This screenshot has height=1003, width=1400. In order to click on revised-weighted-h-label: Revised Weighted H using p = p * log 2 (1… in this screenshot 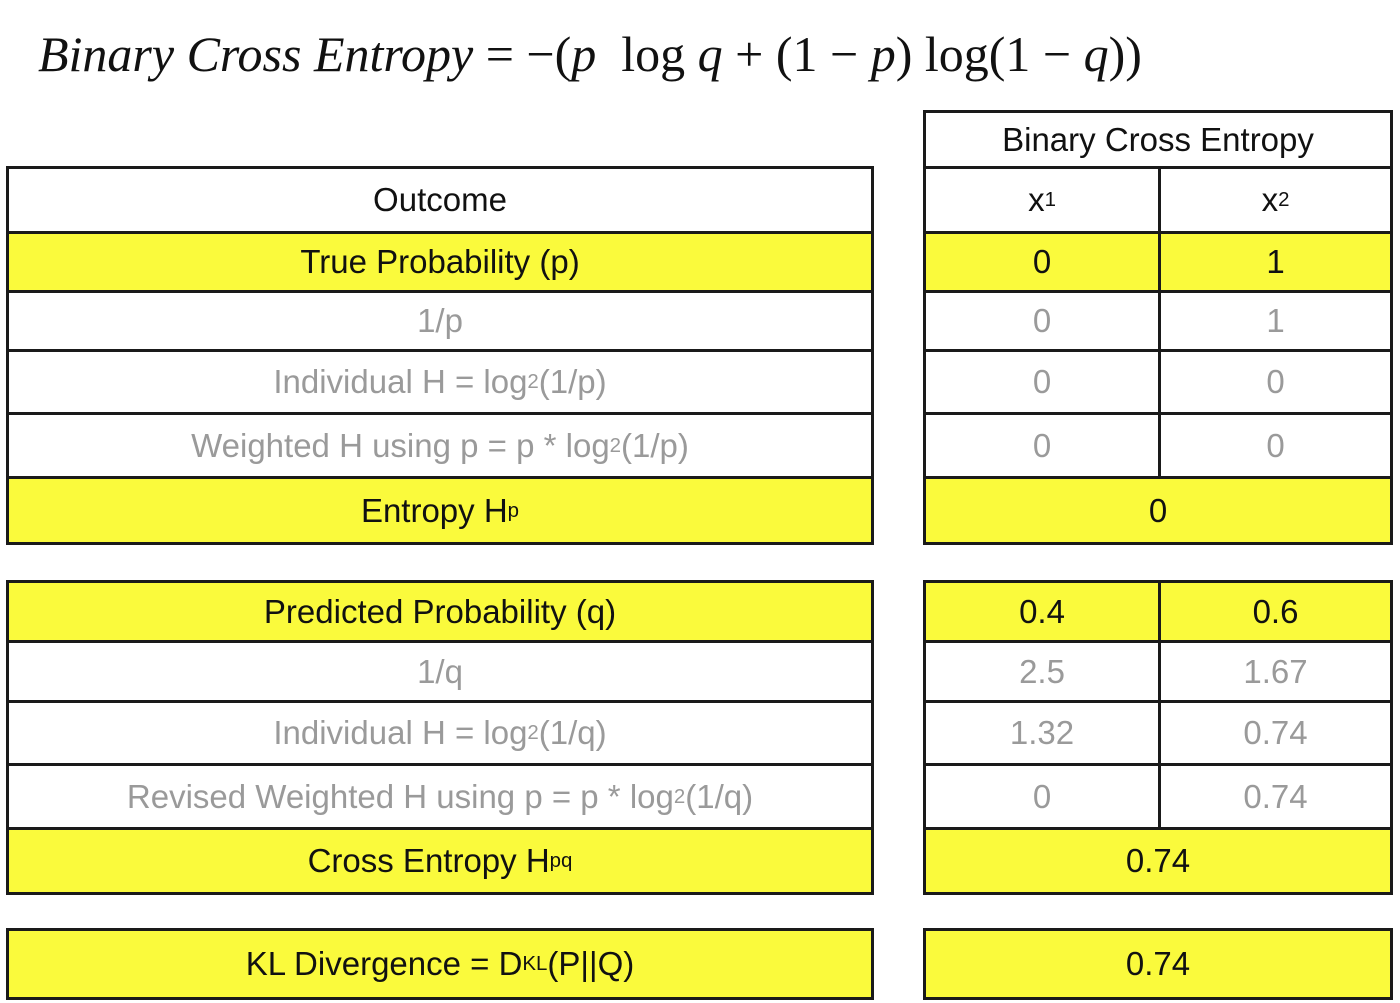, I will do `click(440, 796)`.